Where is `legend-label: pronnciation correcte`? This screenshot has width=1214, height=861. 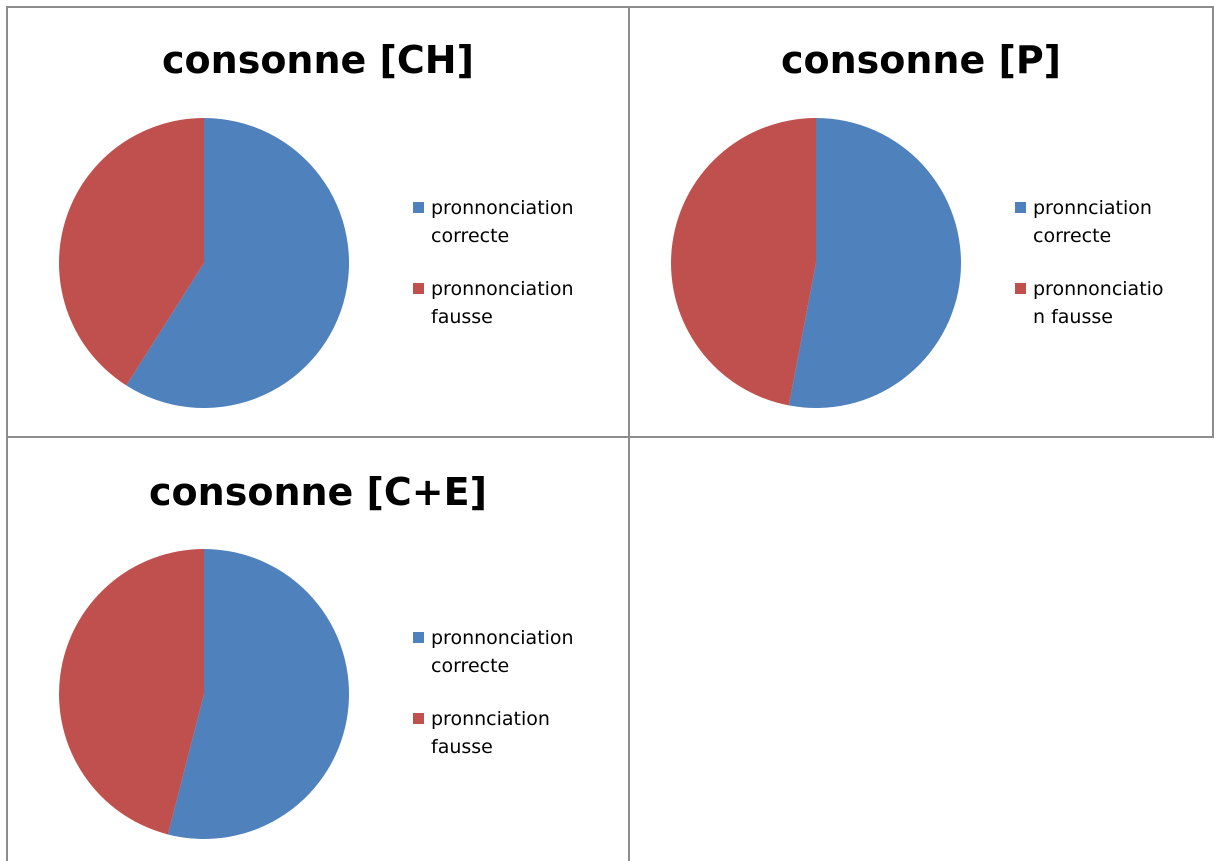
legend-label: pronnciation correcte is located at coordinates (1092, 222).